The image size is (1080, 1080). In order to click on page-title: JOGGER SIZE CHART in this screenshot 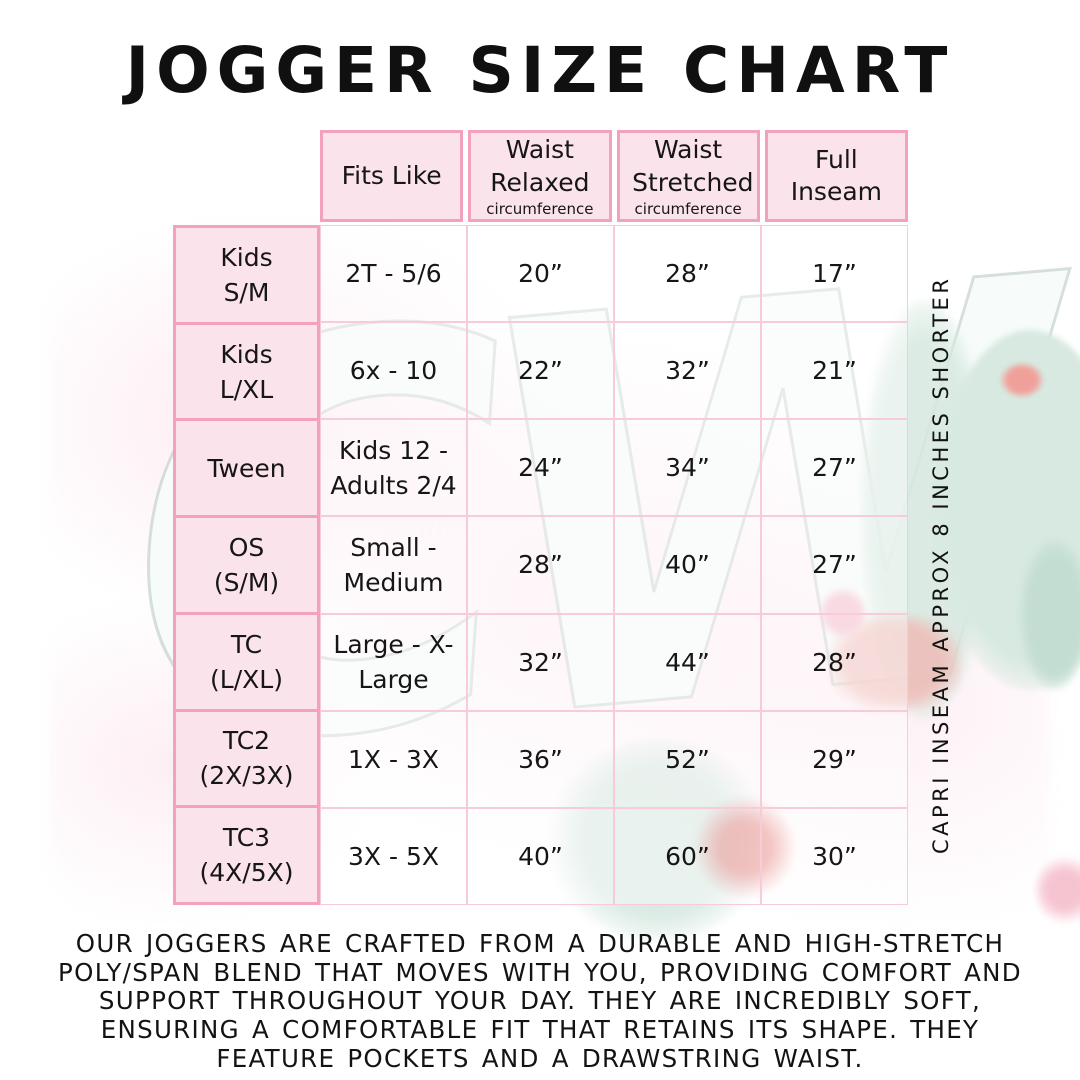, I will do `click(540, 70)`.